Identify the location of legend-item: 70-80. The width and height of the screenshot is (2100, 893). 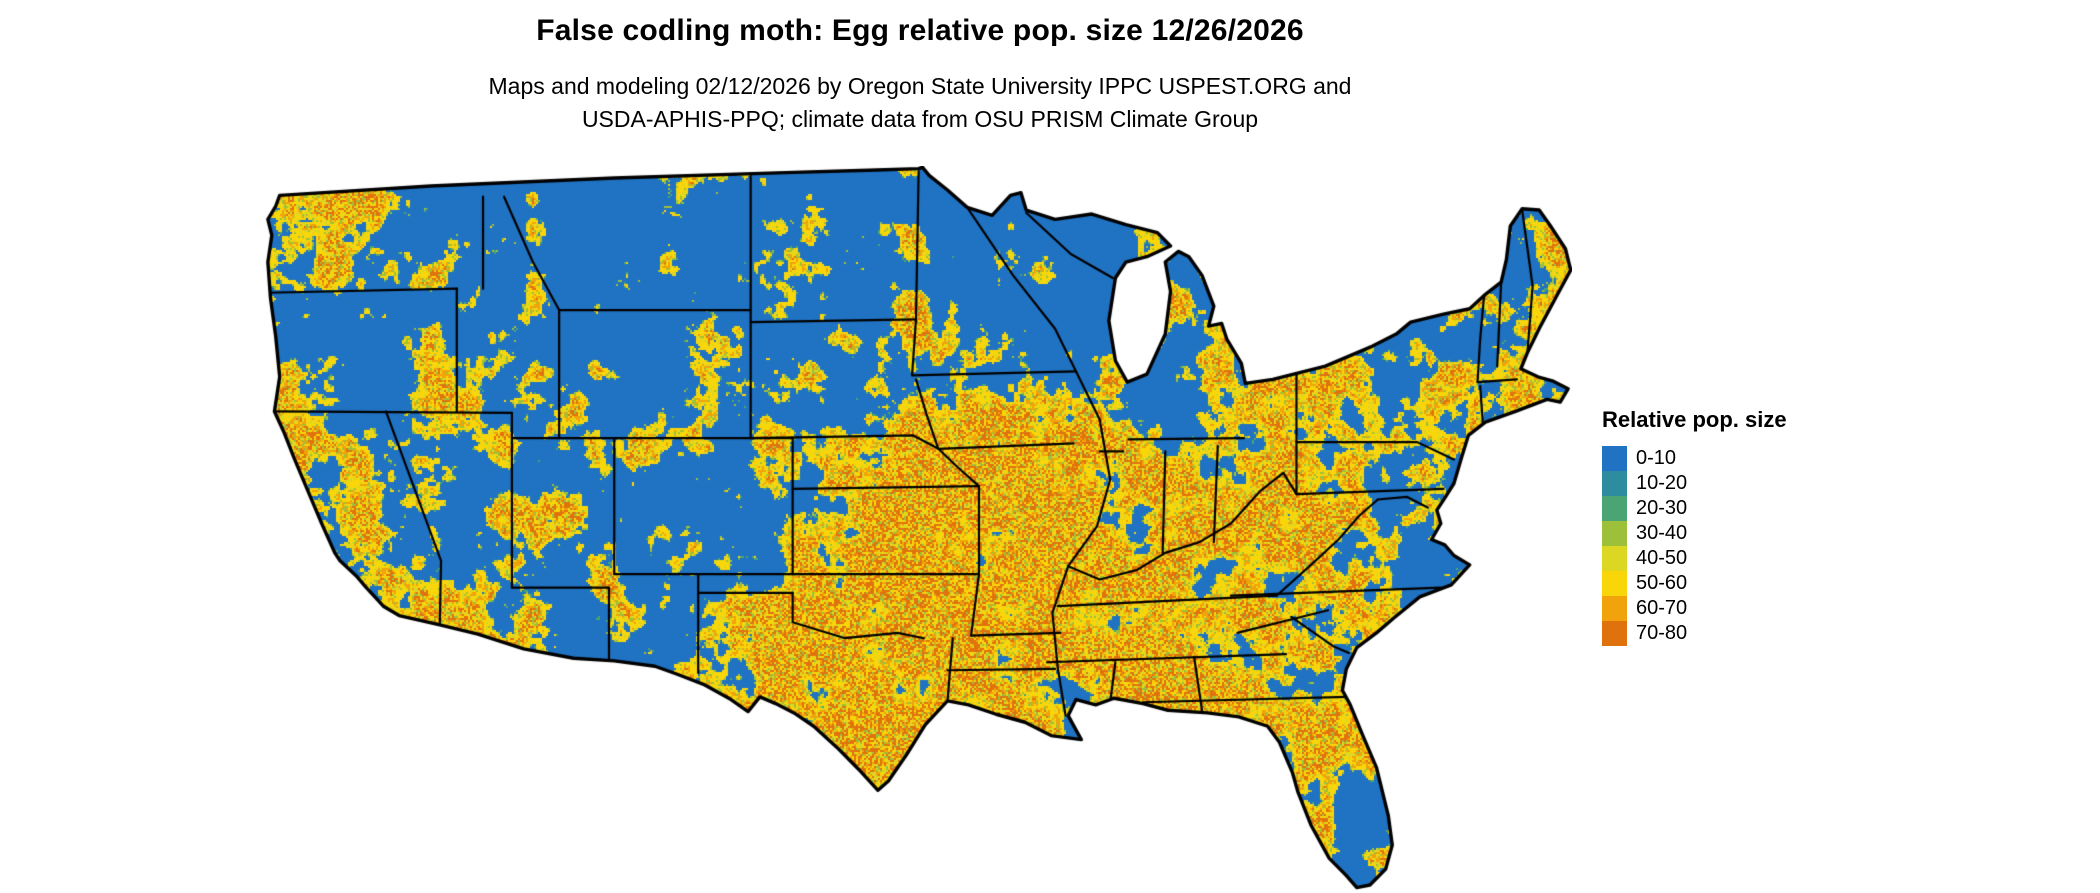
(1694, 633).